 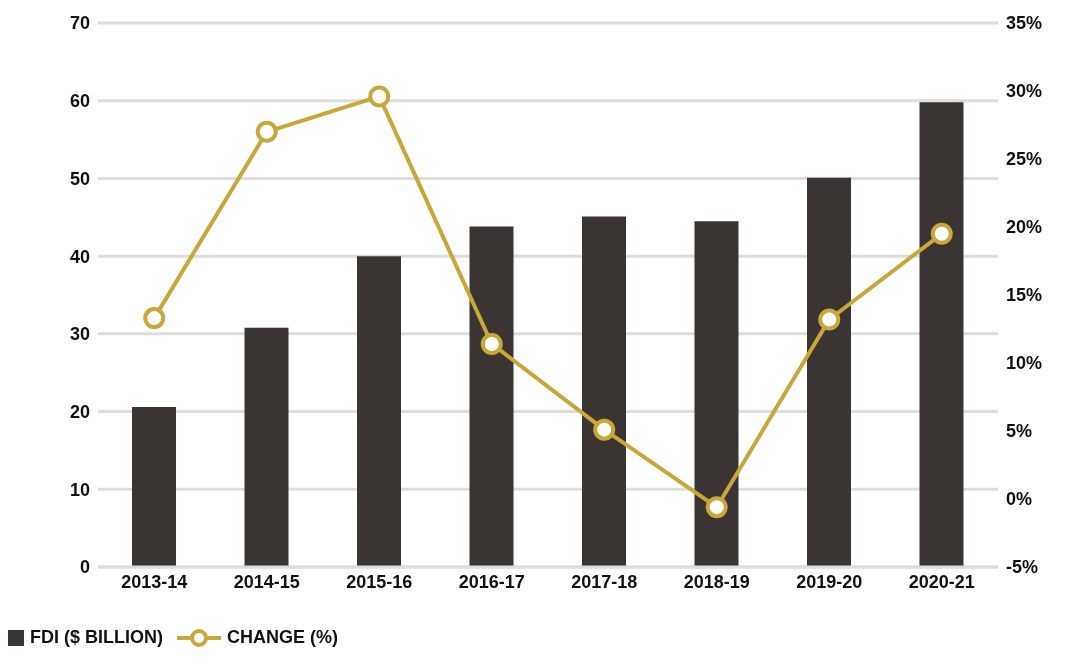 I want to click on y-tick-label: 0, so click(x=84, y=567).